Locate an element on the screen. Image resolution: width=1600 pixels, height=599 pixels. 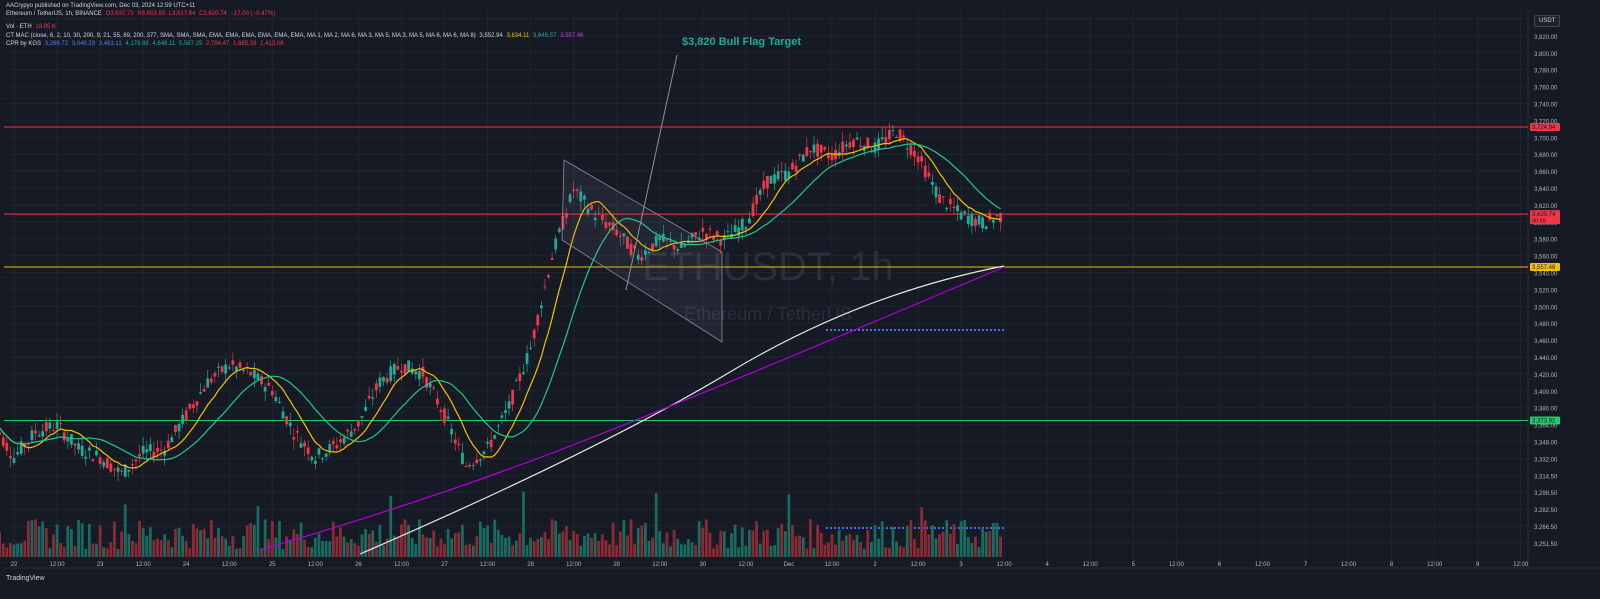
volume-value: 18.85 K is located at coordinates (46, 27).